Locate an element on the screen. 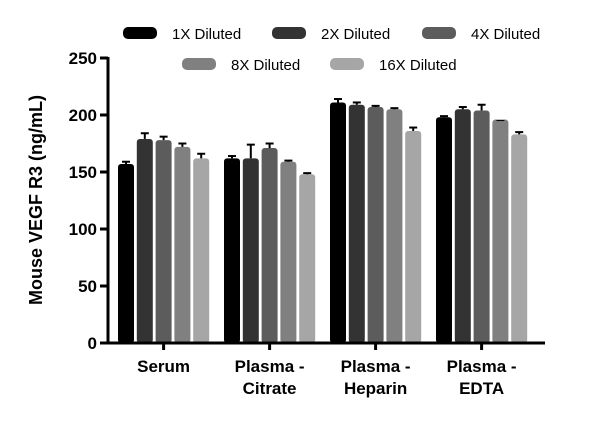  x-tick-label: Heparin is located at coordinates (375, 388).